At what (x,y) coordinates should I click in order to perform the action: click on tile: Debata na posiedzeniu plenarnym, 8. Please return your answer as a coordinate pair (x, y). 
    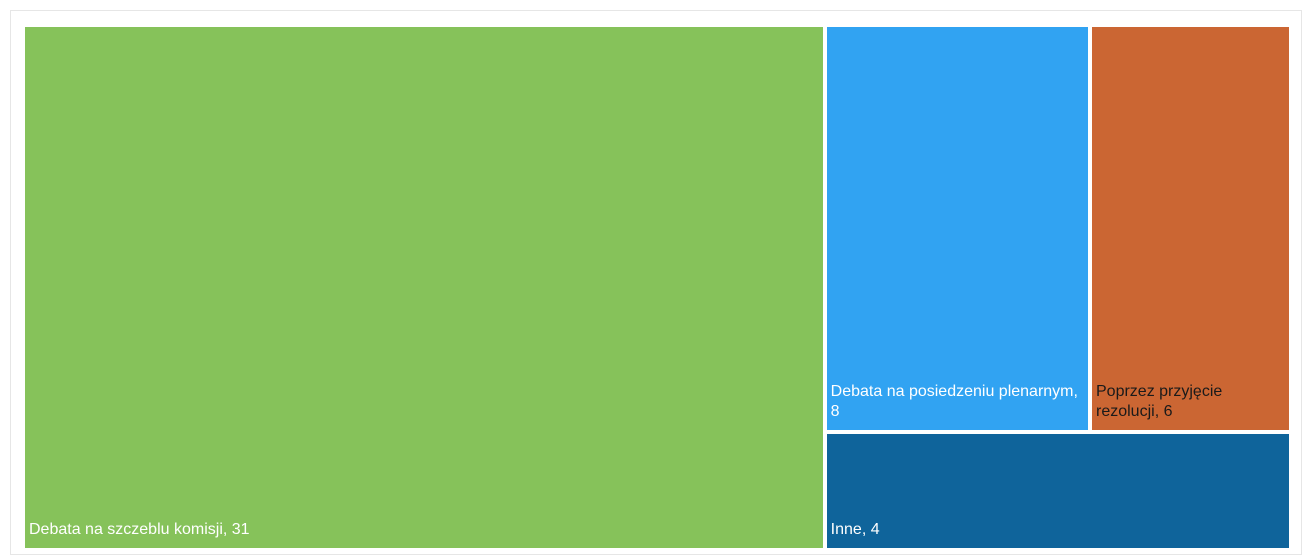
    Looking at the image, I should click on (957, 229).